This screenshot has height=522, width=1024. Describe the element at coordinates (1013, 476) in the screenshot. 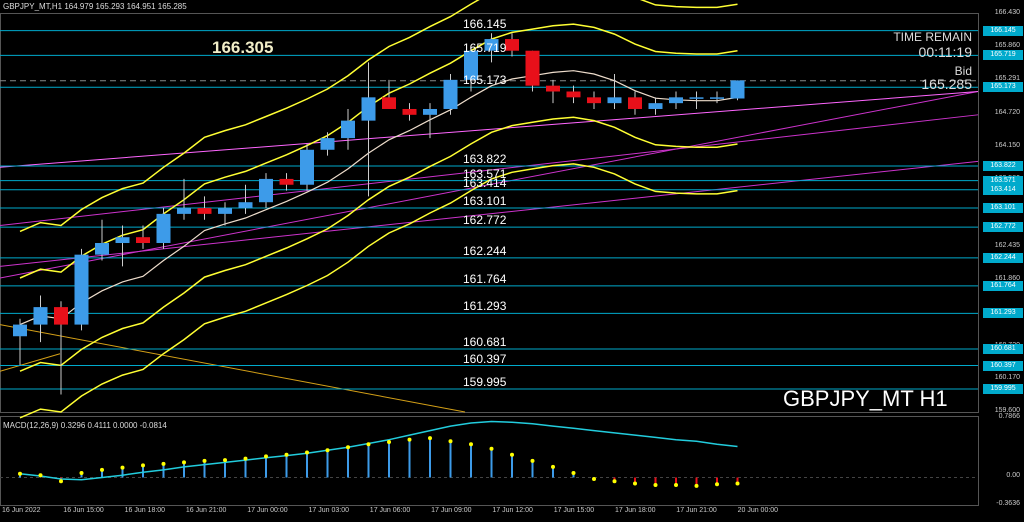

I see `macd-tick: 0.00` at that location.